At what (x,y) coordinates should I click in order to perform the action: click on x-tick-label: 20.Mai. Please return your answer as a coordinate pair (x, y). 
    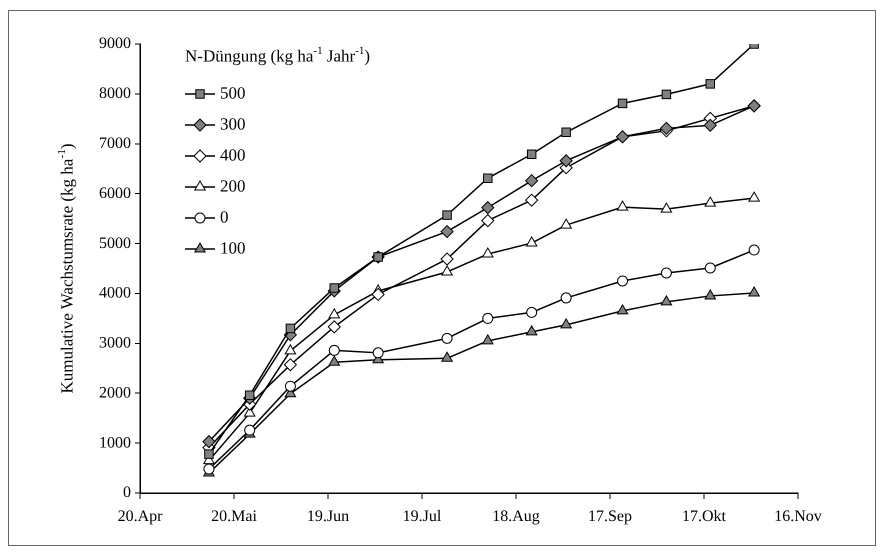
    Looking at the image, I should click on (234, 516).